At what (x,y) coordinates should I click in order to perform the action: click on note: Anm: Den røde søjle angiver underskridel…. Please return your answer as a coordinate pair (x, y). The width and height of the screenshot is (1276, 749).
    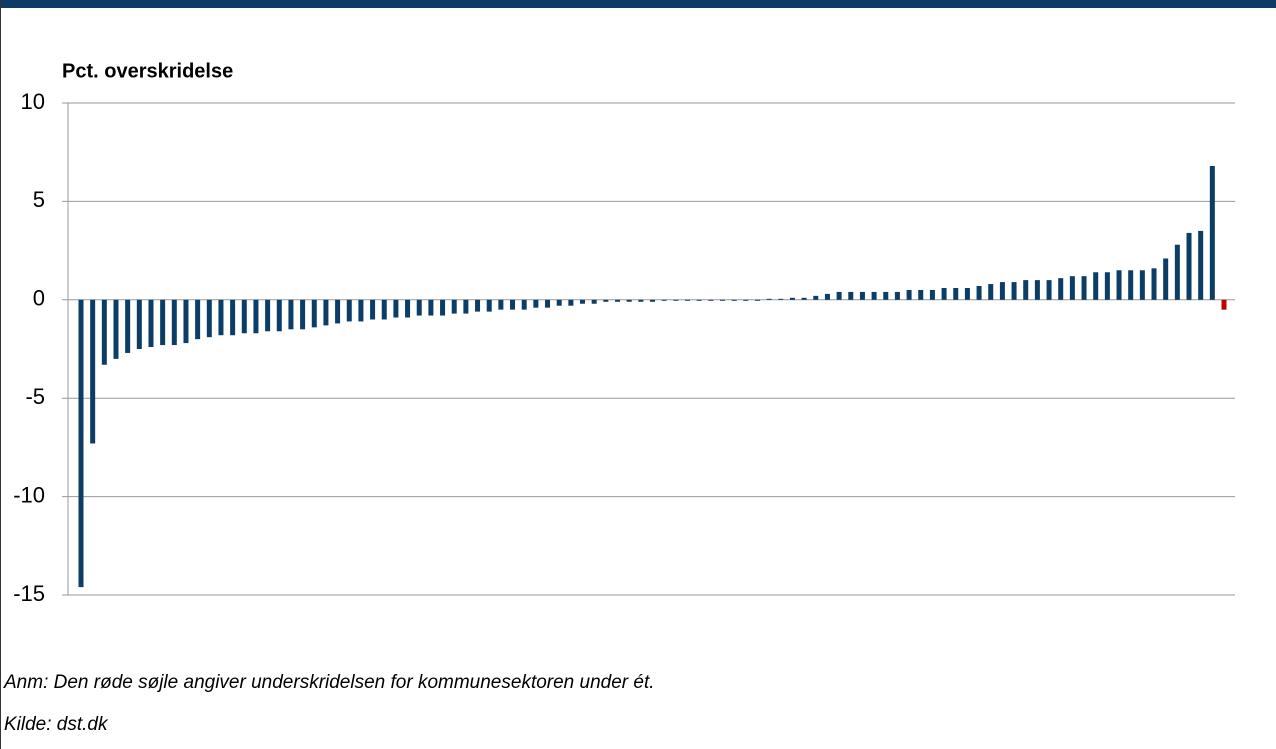
    Looking at the image, I should click on (329, 682).